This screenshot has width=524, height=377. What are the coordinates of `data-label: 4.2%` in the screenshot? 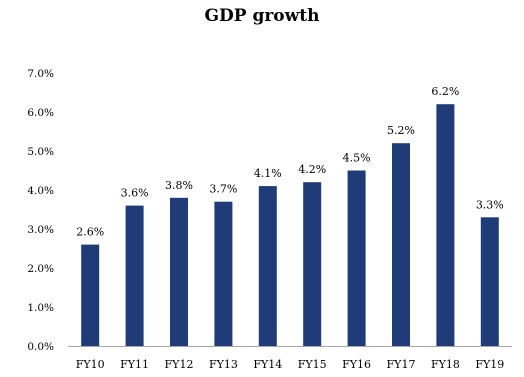 It's located at (312, 169).